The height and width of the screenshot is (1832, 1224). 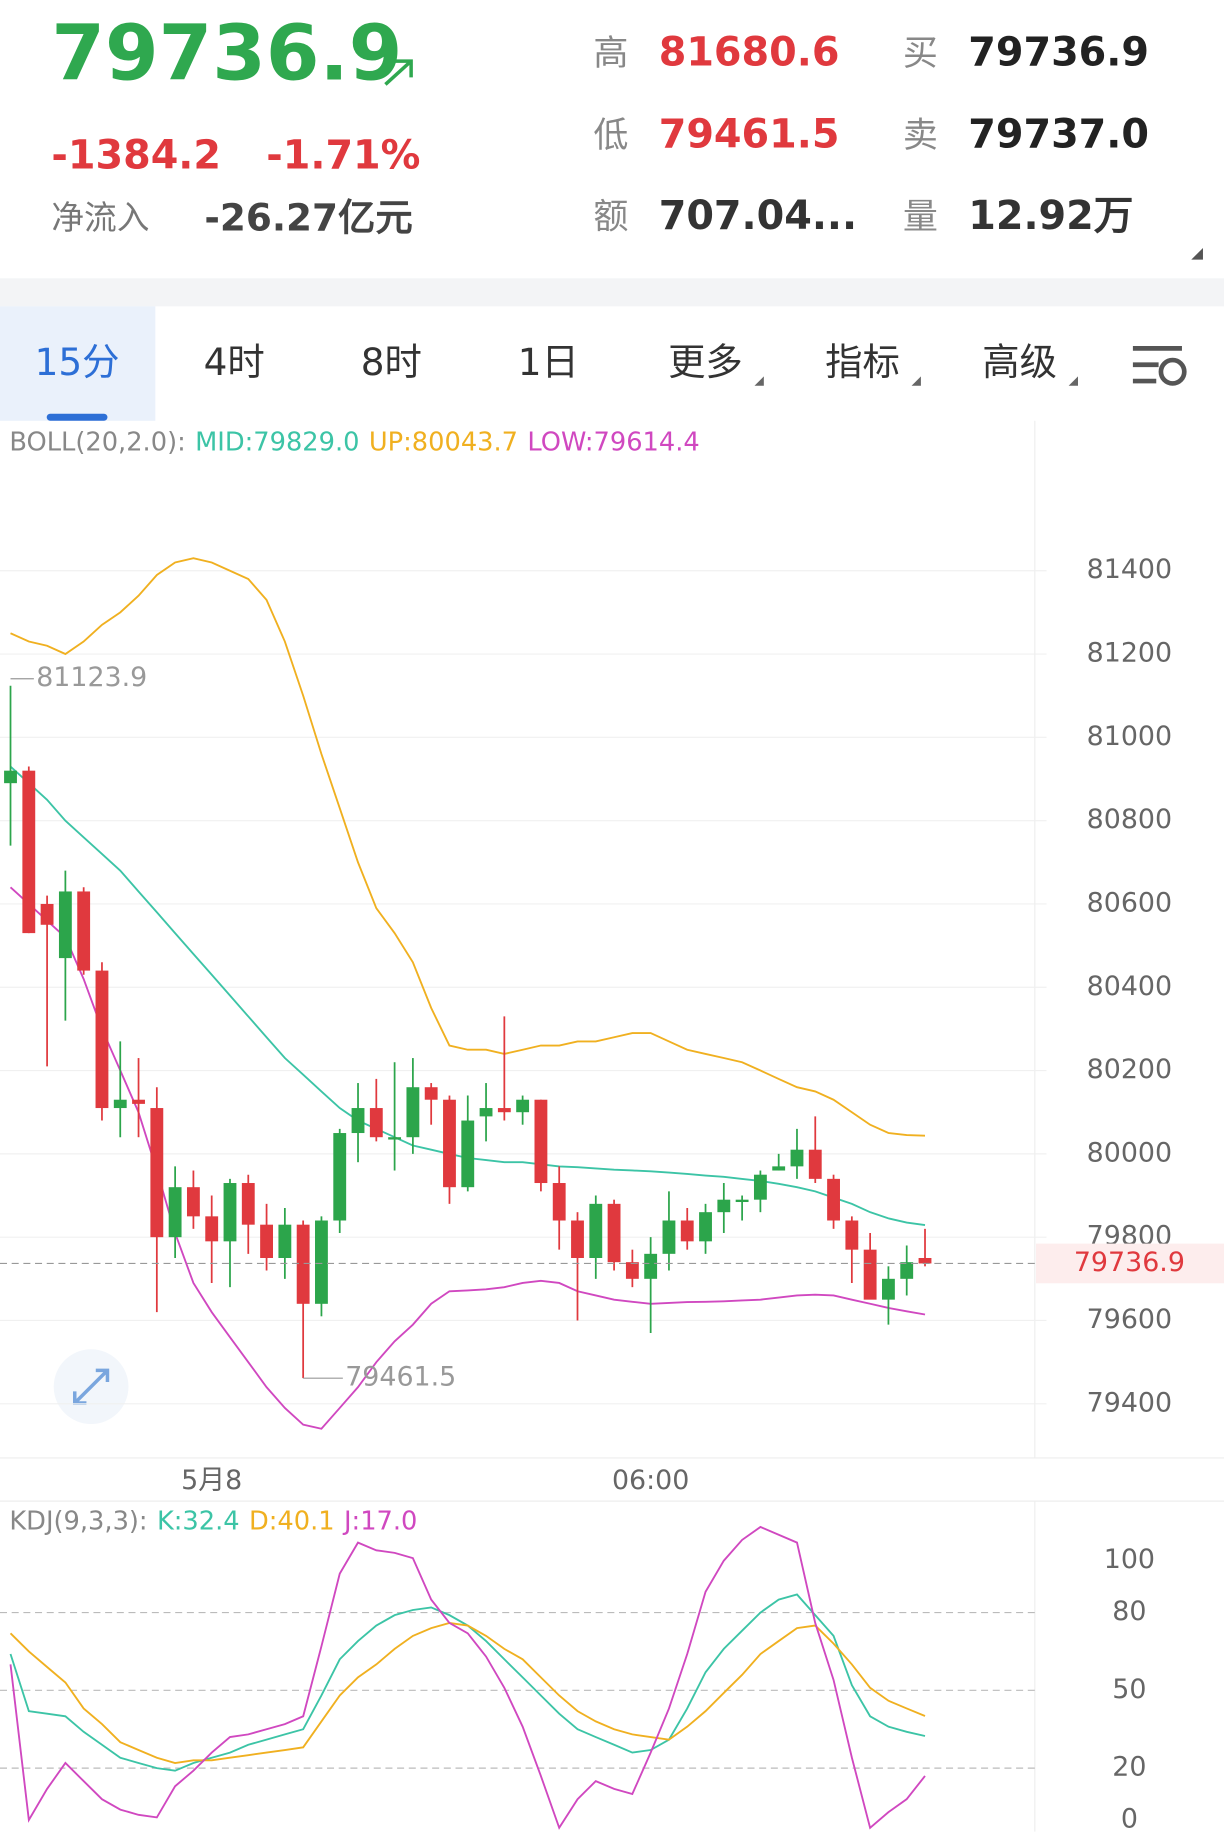 I want to click on y-tick-label: 80400, so click(x=1129, y=986).